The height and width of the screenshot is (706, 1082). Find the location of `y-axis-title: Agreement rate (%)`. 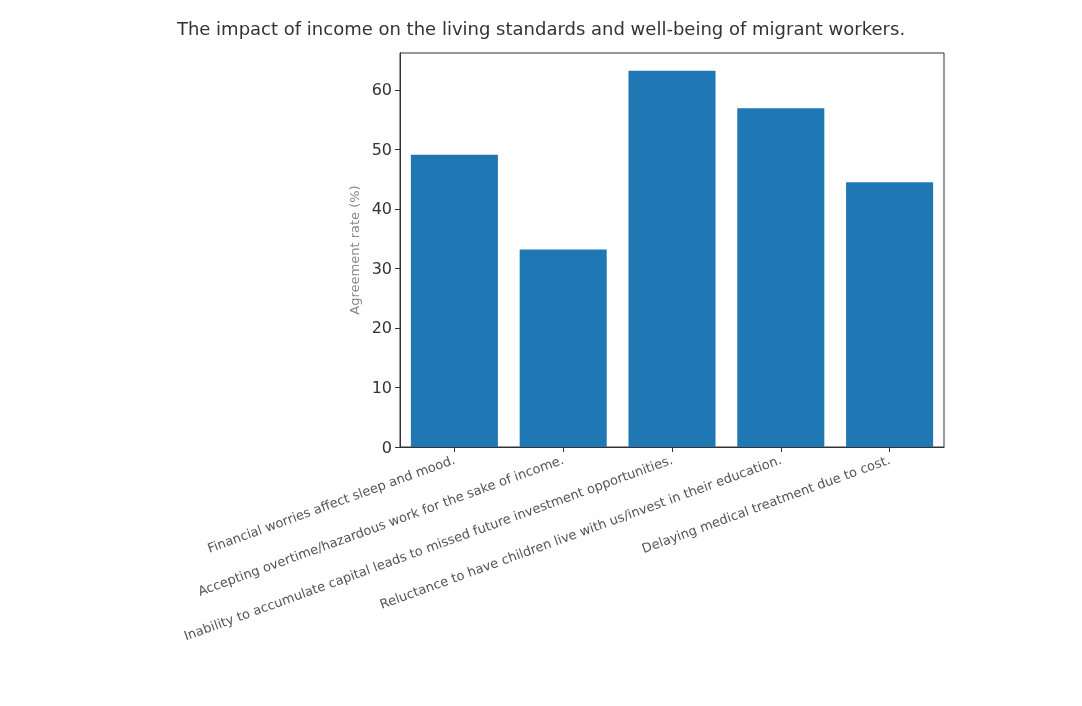

y-axis-title: Agreement rate (%) is located at coordinates (354, 250).